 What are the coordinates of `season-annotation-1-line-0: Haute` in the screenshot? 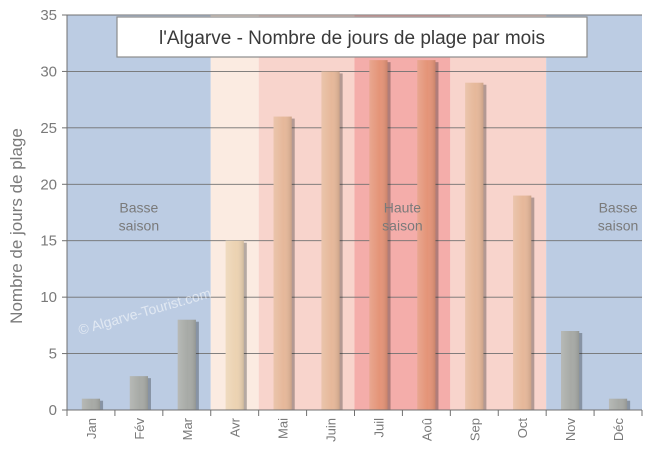 It's located at (403, 208).